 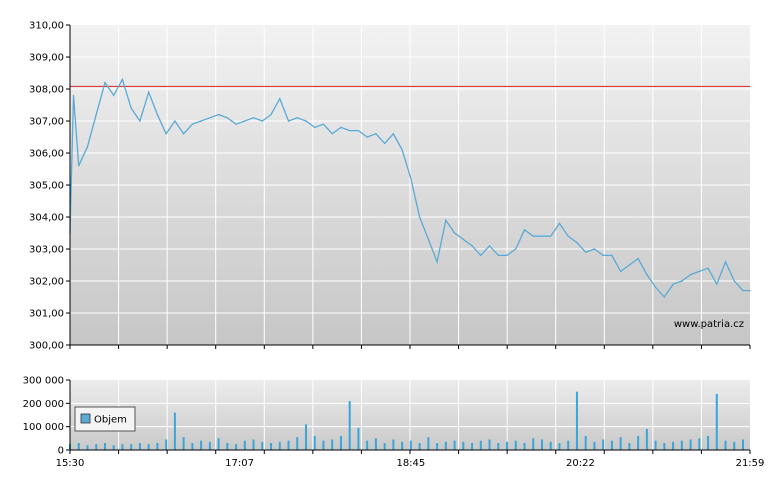 What do you see at coordinates (46, 218) in the screenshot?
I see `price-y-tick-label: 304,00` at bounding box center [46, 218].